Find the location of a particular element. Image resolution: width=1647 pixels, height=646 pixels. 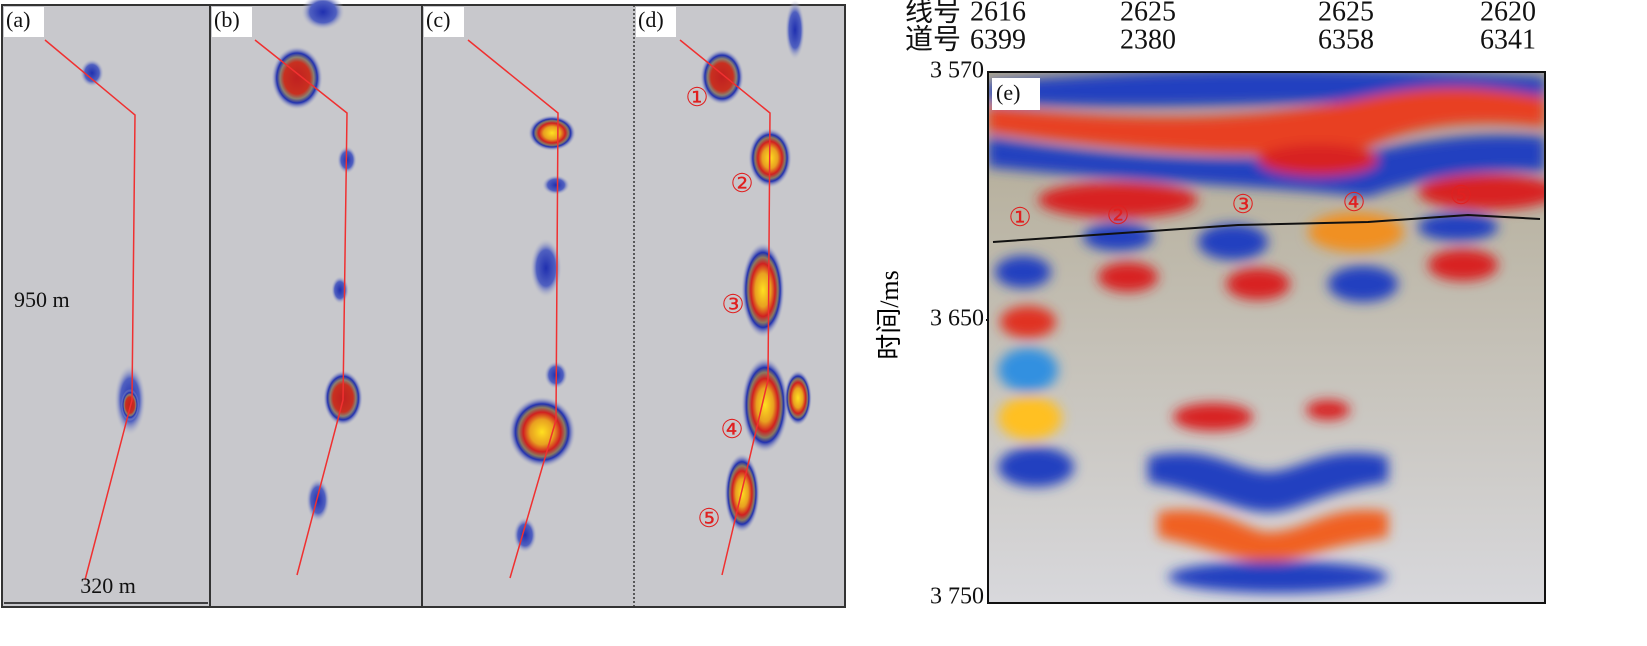

y-tick-label: 3 570 is located at coordinates (957, 71).